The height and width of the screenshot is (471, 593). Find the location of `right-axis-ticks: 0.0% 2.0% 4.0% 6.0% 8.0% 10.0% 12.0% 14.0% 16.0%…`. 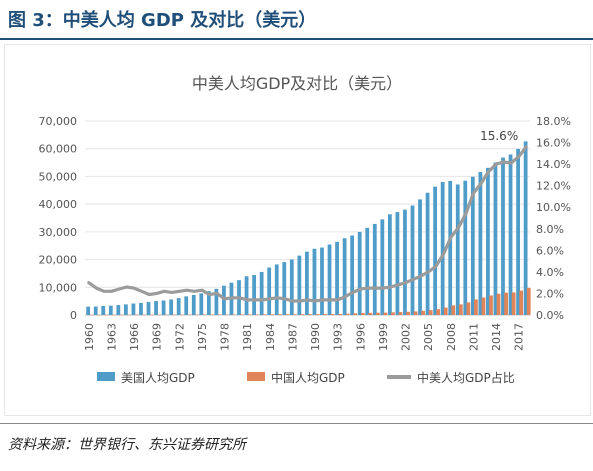

right-axis-ticks: 0.0% 2.0% 4.0% 6.0% 8.0% 10.0% 12.0% 14.0% 16.0%… is located at coordinates (553, 218).